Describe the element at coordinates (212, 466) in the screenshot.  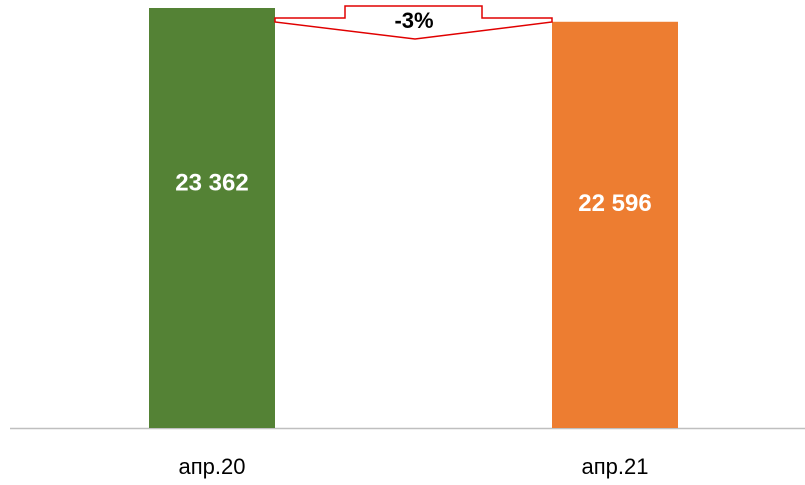
I see `x-tick-label: апр.20` at that location.